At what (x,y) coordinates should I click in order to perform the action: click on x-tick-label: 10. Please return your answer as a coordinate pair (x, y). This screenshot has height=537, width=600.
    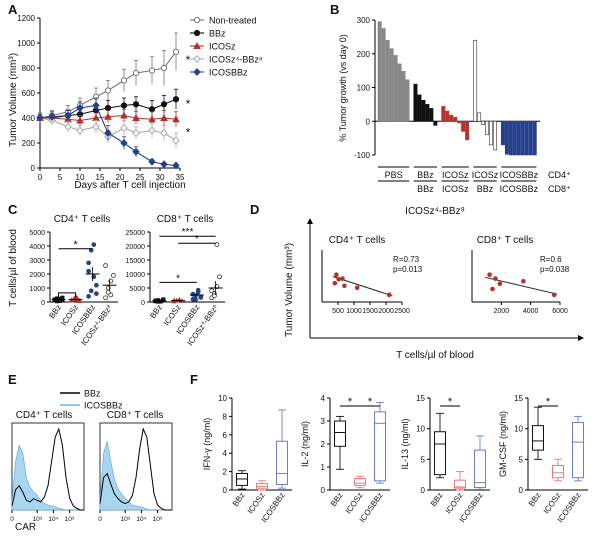
    Looking at the image, I should click on (80, 177).